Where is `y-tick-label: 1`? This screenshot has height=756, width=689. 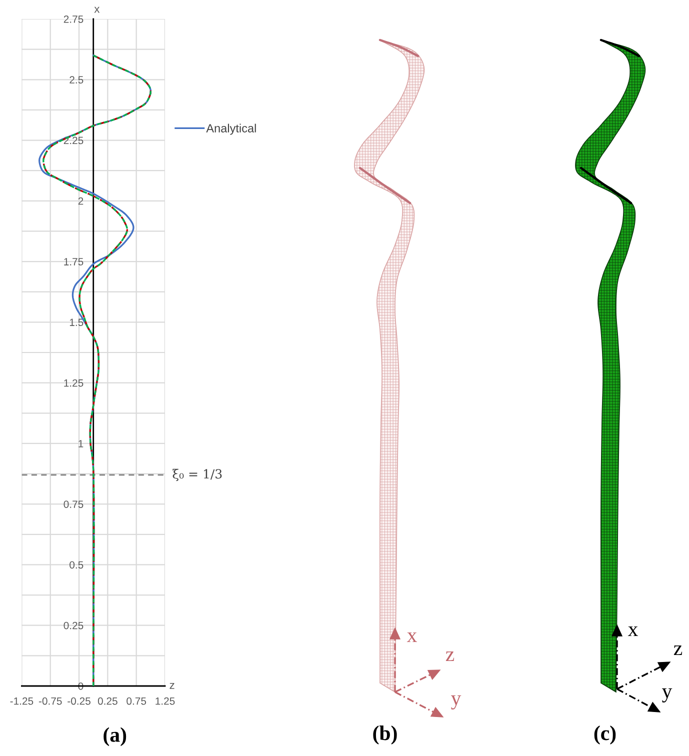 y-tick-label: 1 is located at coordinates (81, 444).